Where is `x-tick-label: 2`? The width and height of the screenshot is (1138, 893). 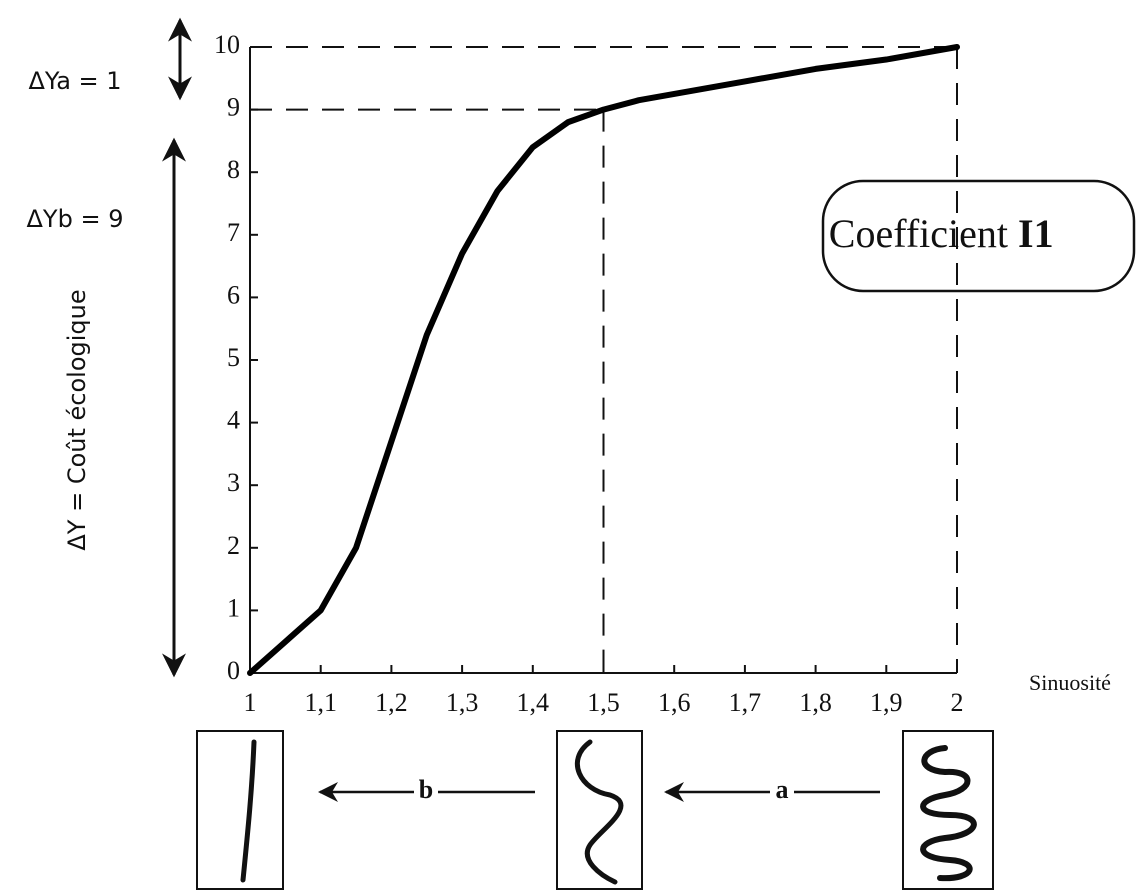
x-tick-label: 2 is located at coordinates (957, 702).